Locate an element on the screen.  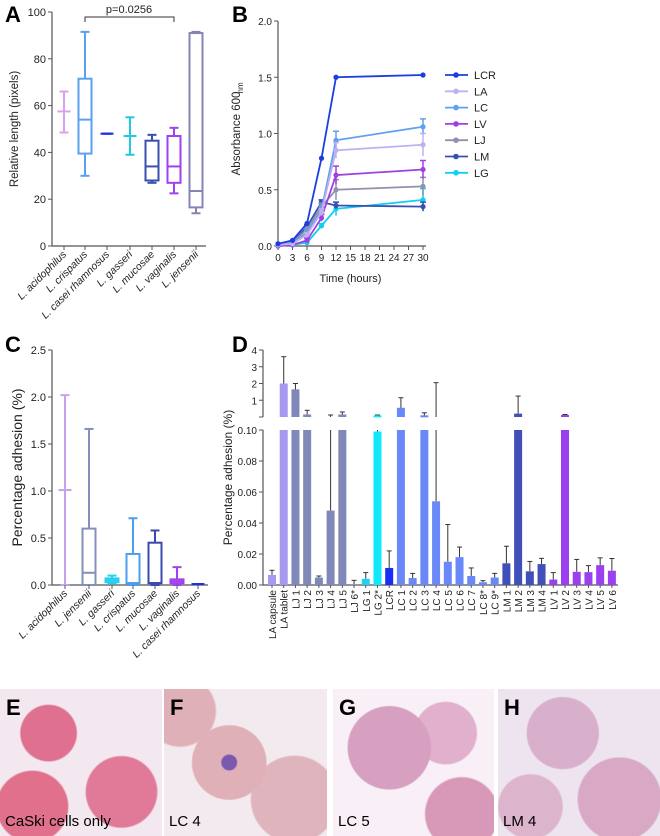
legend-marker is located at coordinates (456, 107).